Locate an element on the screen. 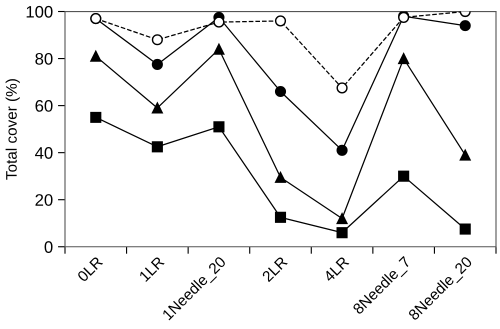  y-tick-label: 40 is located at coordinates (44, 153).